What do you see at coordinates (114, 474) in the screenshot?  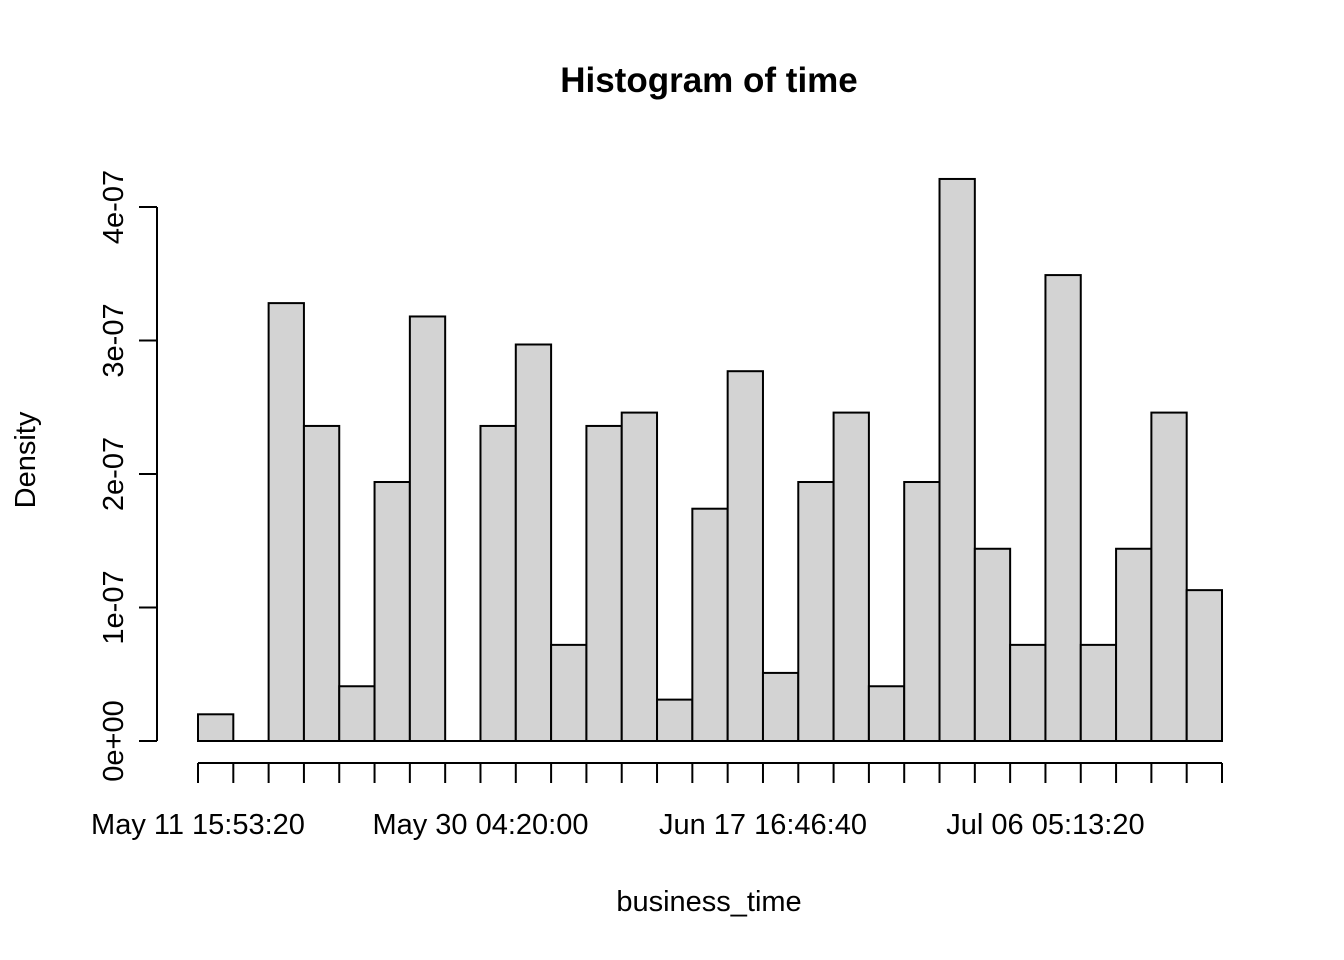 I see `y-tick-label: 2e-07` at bounding box center [114, 474].